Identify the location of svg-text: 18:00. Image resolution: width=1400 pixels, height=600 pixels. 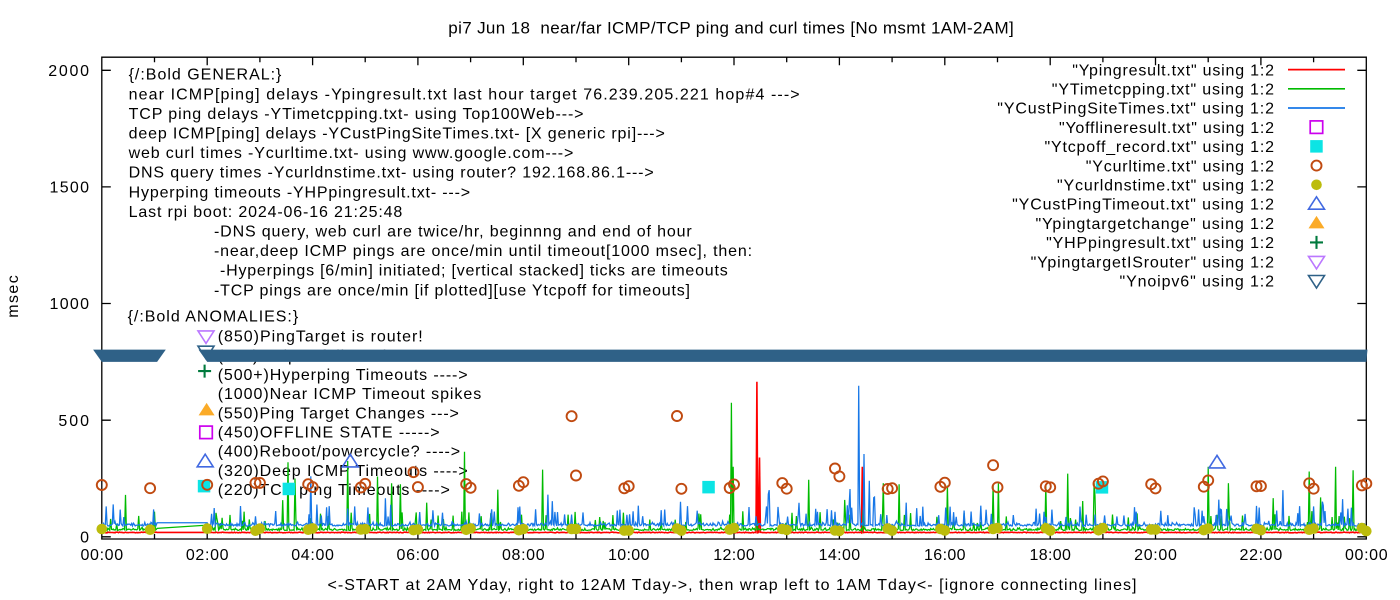
(1050, 555).